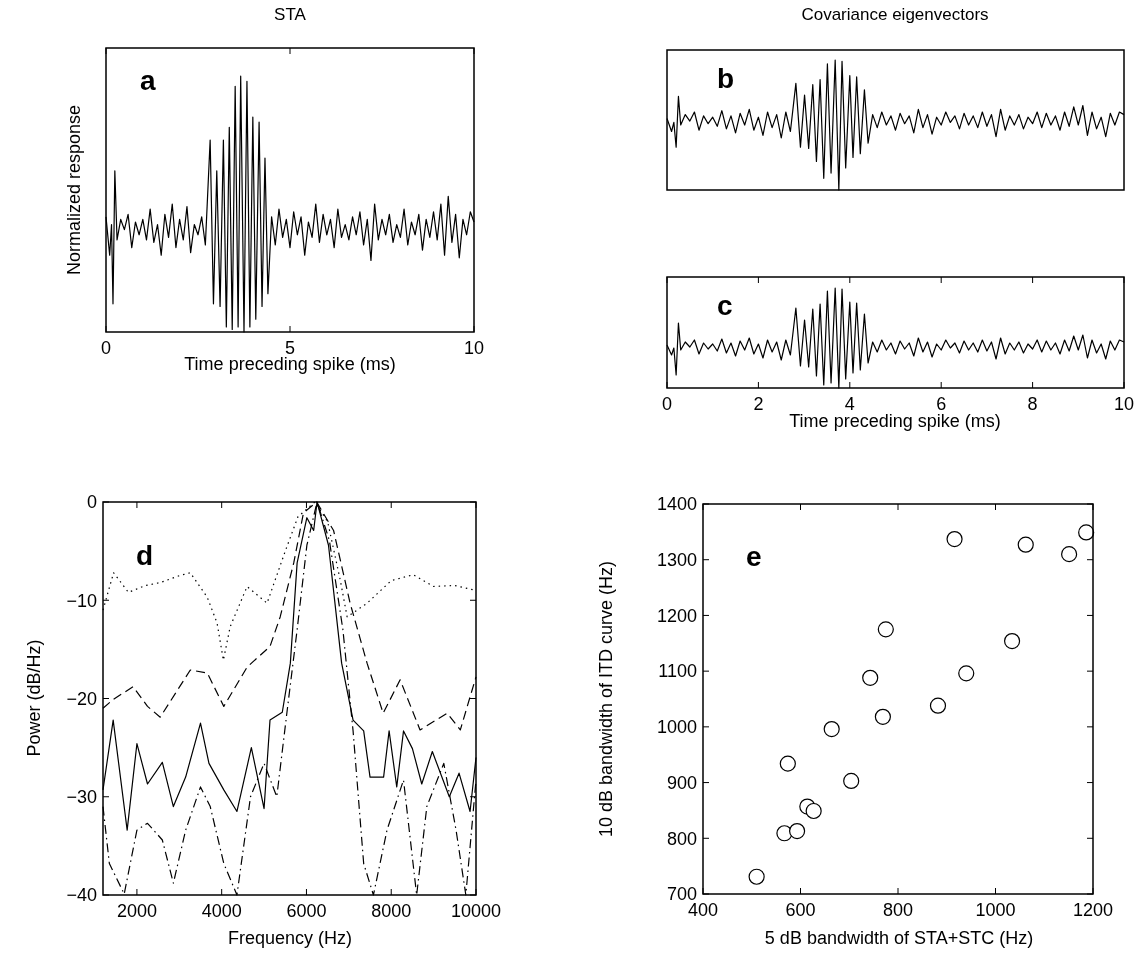 Image resolution: width=1145 pixels, height=957 pixels. What do you see at coordinates (289, 698) in the screenshot?
I see `line-series` at bounding box center [289, 698].